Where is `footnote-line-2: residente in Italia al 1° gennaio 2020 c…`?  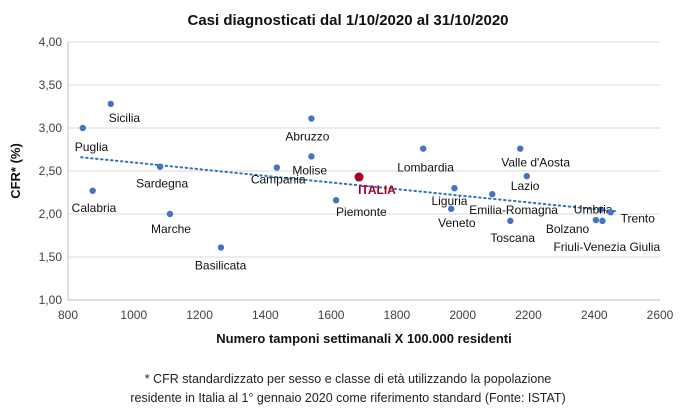
footnote-line-2: residente in Italia al 1° gennaio 2020 c… is located at coordinates (348, 398).